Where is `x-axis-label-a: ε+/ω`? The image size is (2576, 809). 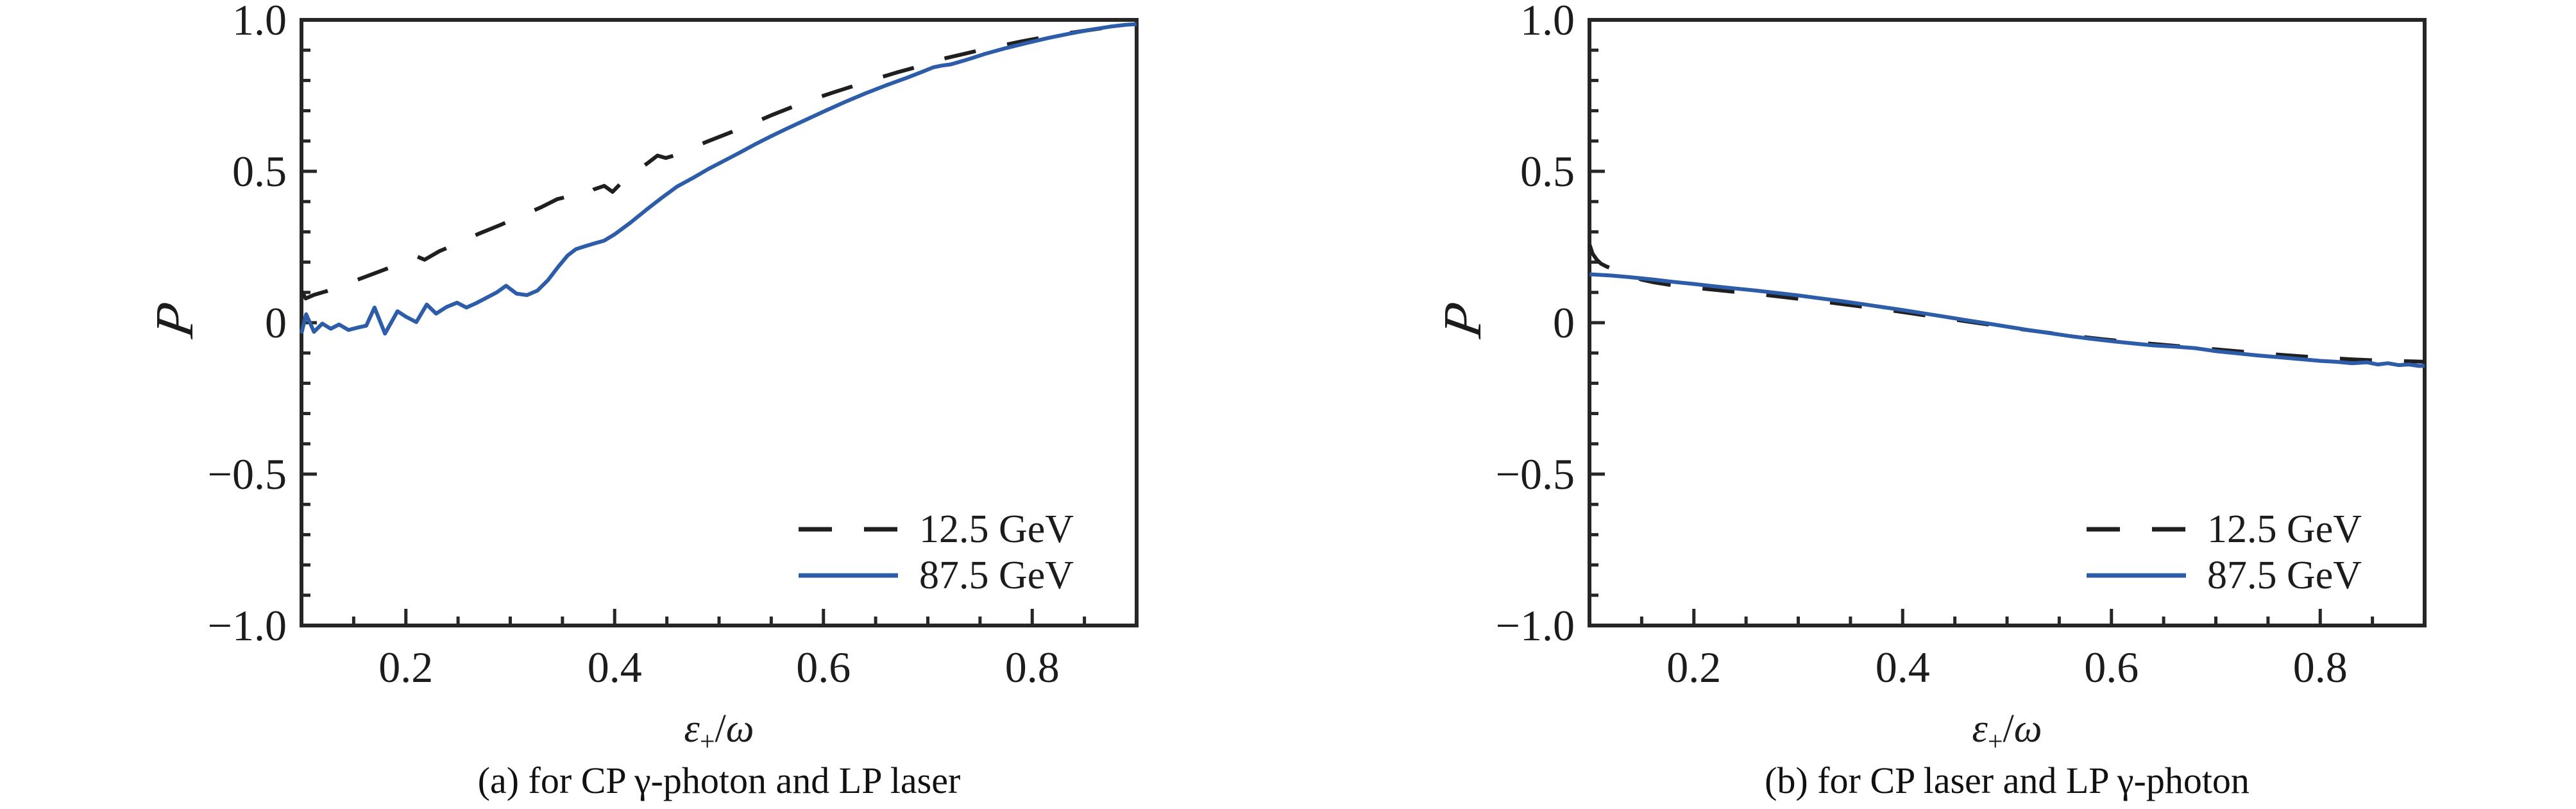
x-axis-label-a: ε+/ω is located at coordinates (719, 730).